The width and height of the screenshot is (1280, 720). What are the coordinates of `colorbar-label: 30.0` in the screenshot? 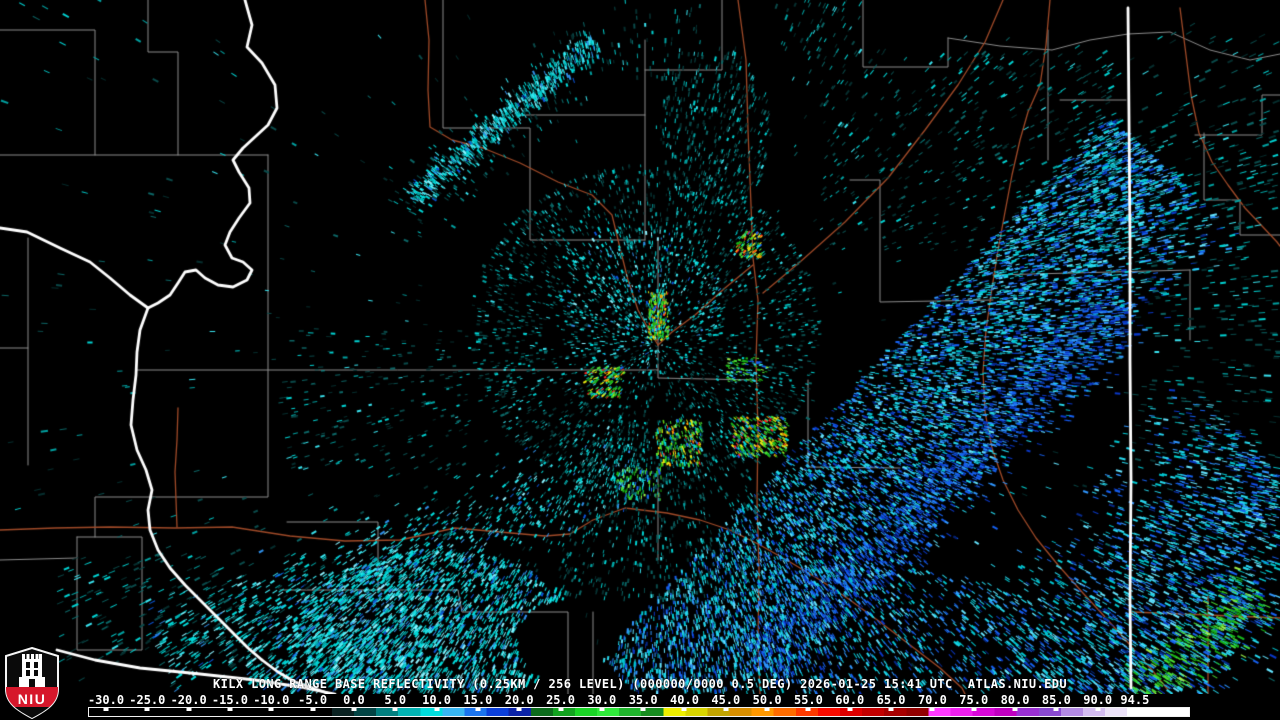 It's located at (602, 700).